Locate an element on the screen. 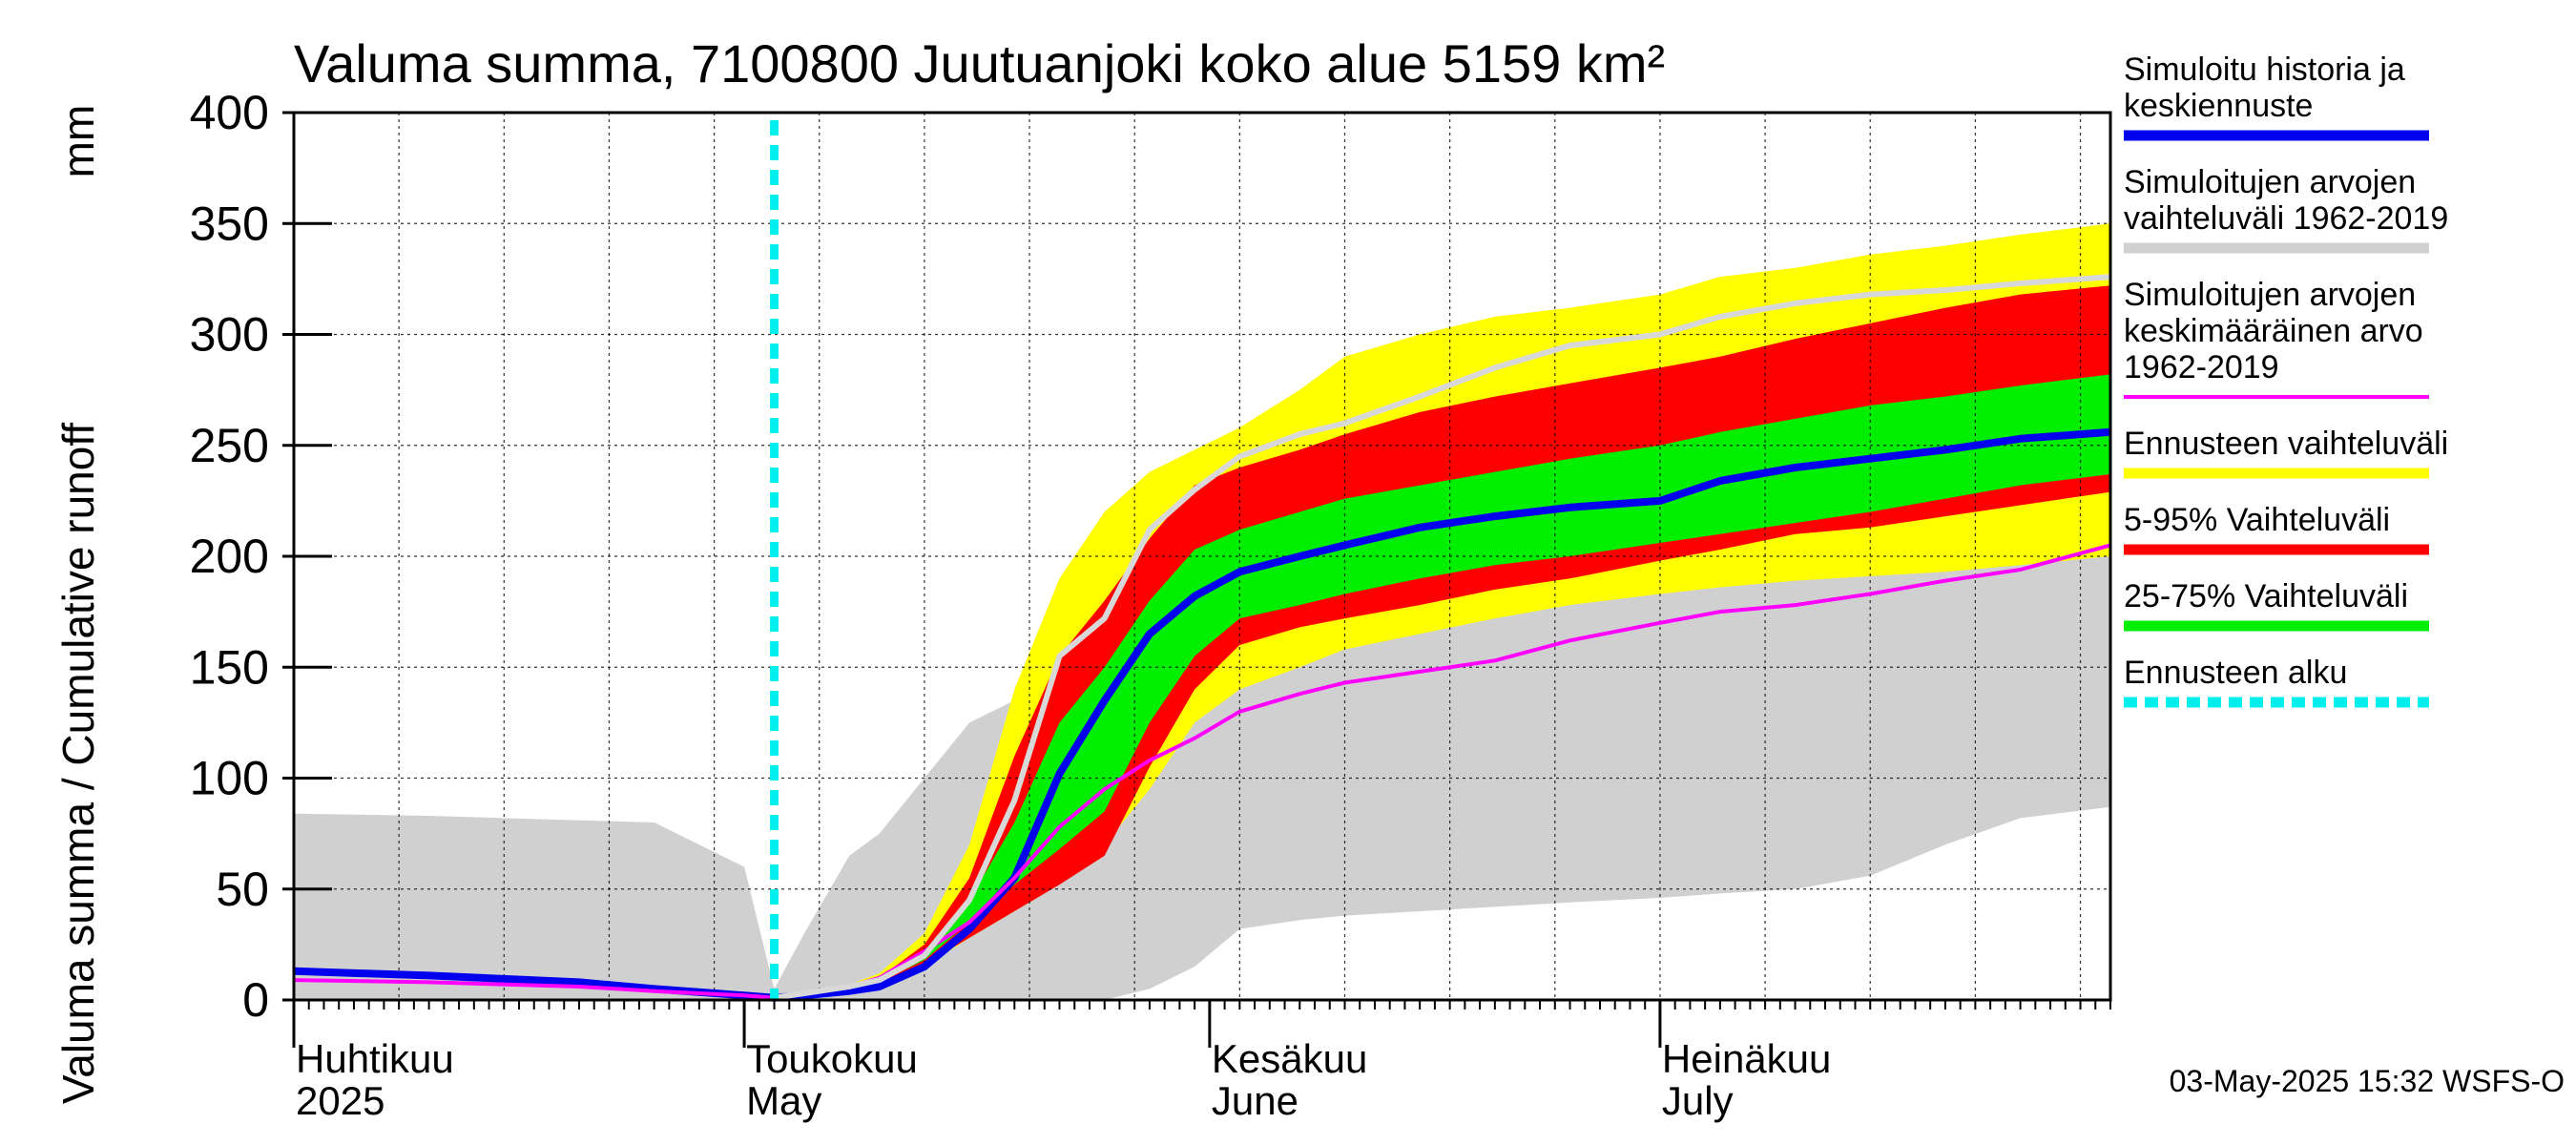 This screenshot has height=1145, width=2576. legend-label: keskimääräinen arvo is located at coordinates (2273, 331).